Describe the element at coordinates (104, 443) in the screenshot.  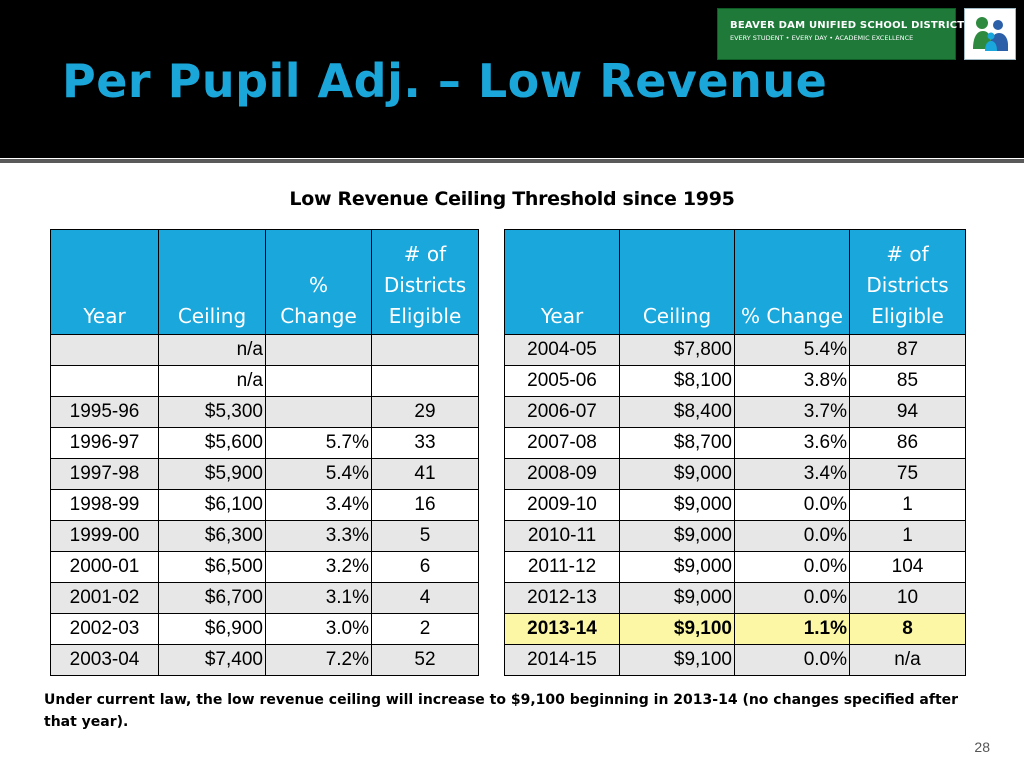
I see `year-cell: 1996-97` at that location.